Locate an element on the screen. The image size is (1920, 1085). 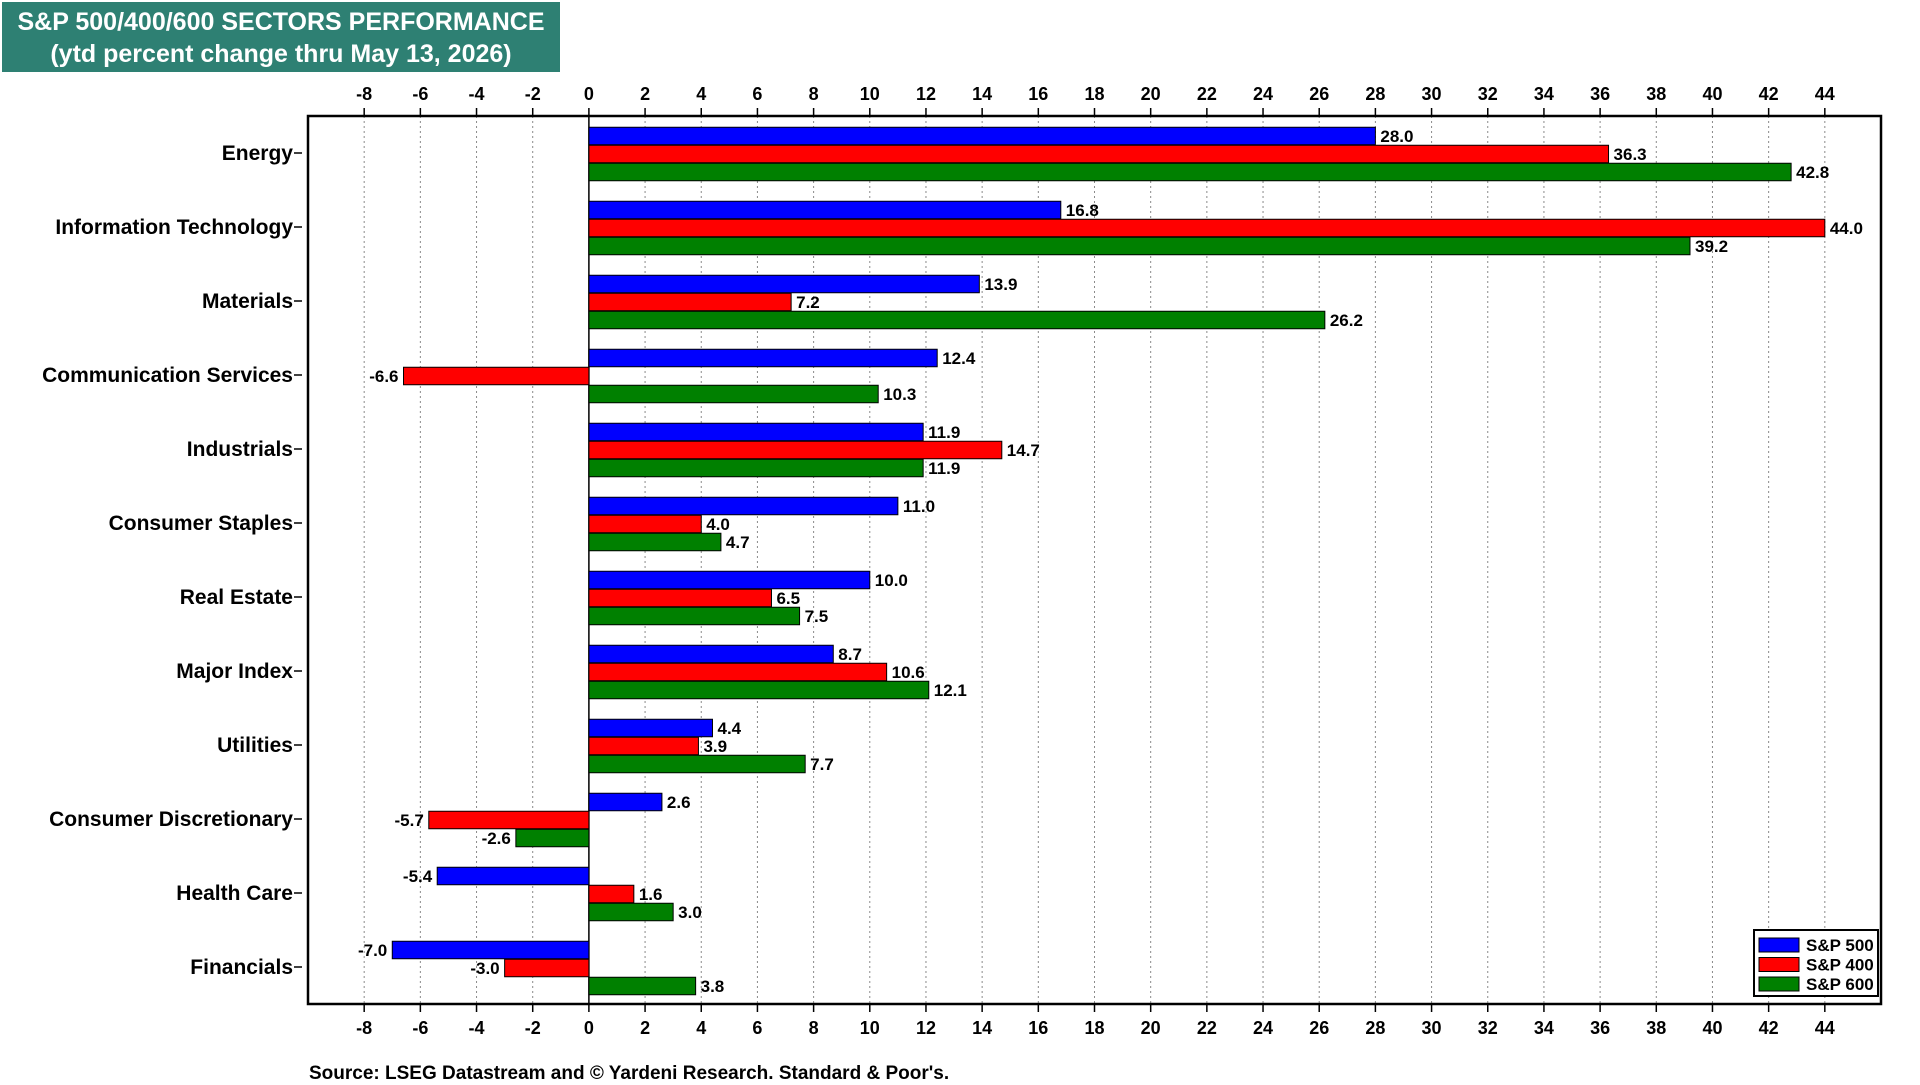
data-label: 14.7 is located at coordinates (1023, 450).